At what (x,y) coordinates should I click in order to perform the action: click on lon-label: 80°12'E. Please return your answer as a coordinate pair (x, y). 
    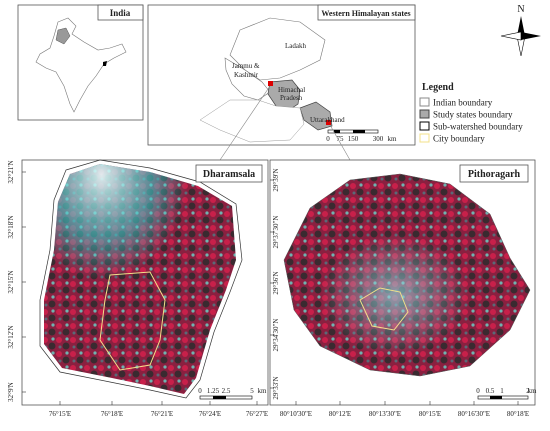
    Looking at the image, I should click on (340, 414).